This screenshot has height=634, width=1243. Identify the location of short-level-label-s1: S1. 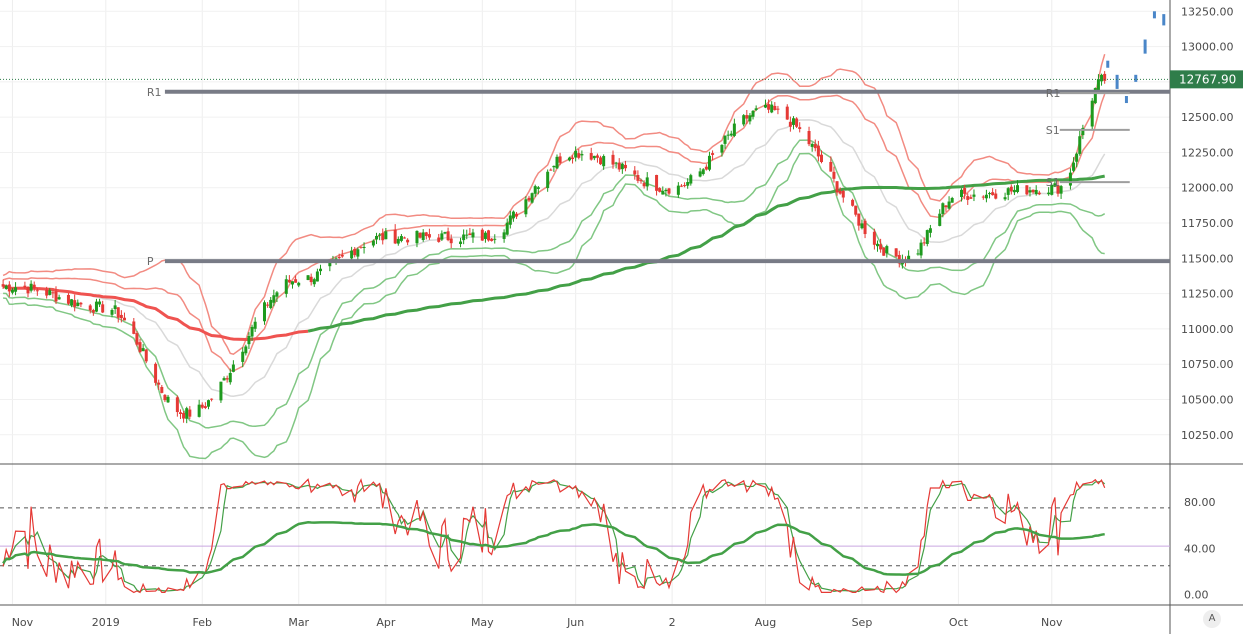
(1053, 130).